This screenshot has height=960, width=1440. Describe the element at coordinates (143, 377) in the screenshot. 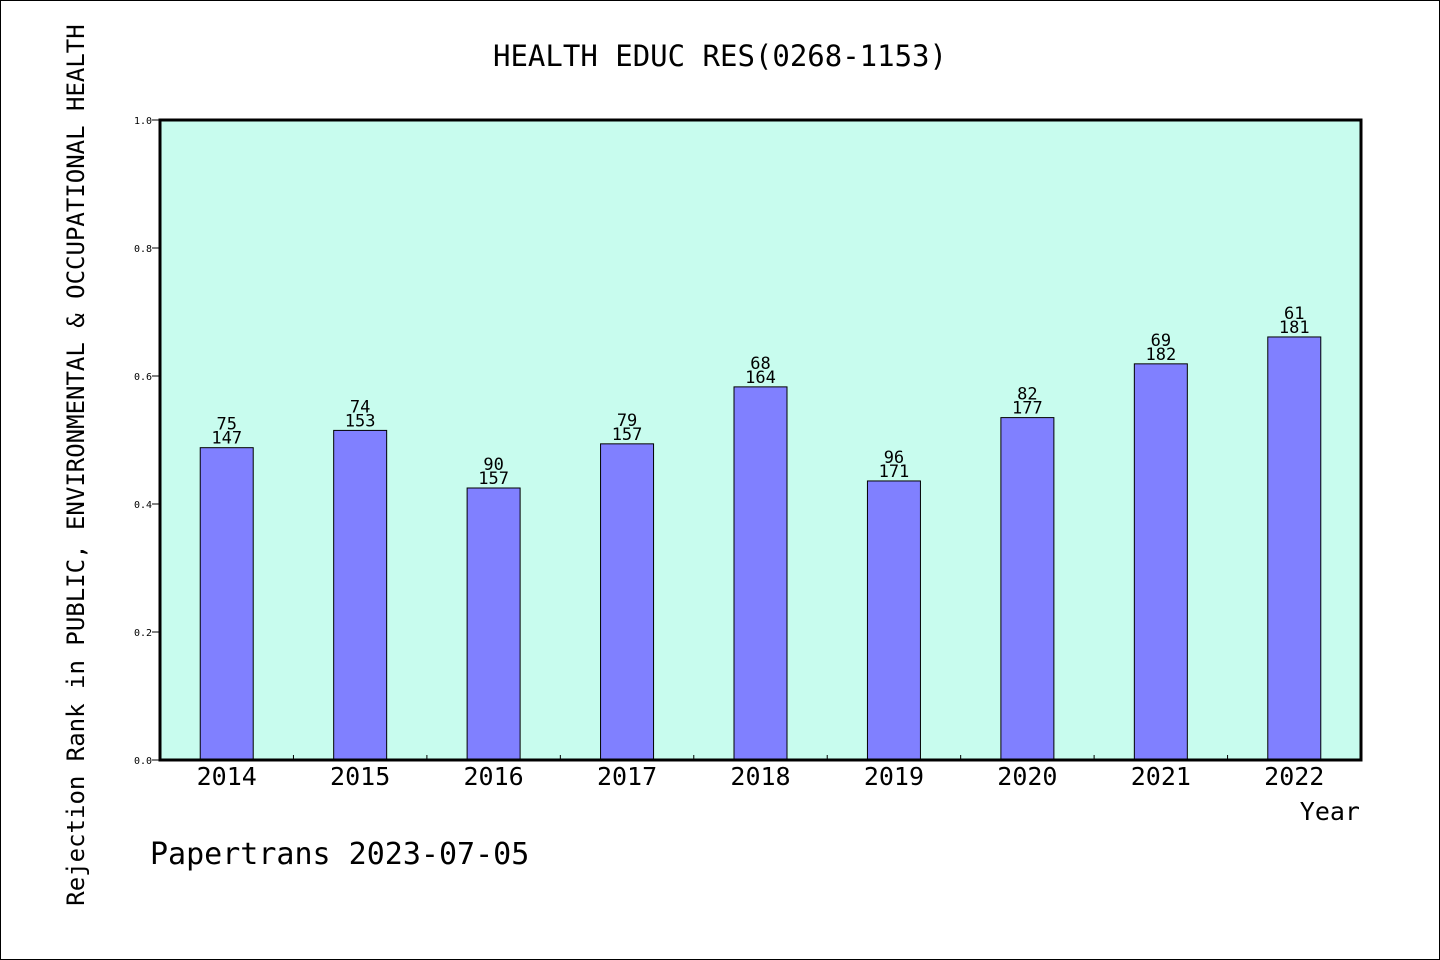

I see `y-tick-label-0.6: 0.6` at that location.